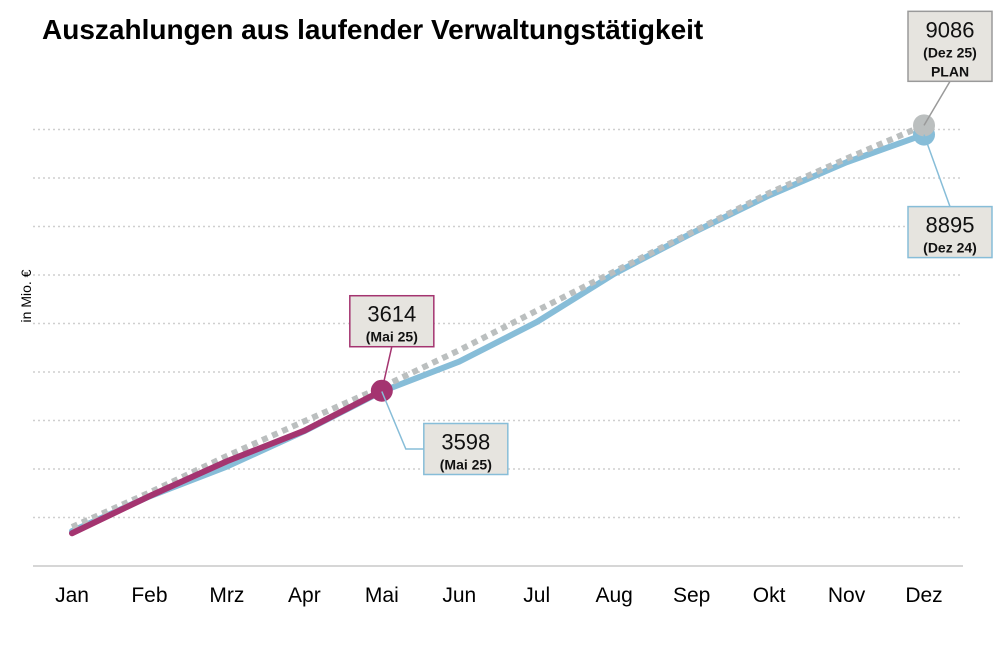 The height and width of the screenshot is (672, 1008). Describe the element at coordinates (950, 52) in the screenshot. I see `callout-sublabel: (Dez 25)` at that location.